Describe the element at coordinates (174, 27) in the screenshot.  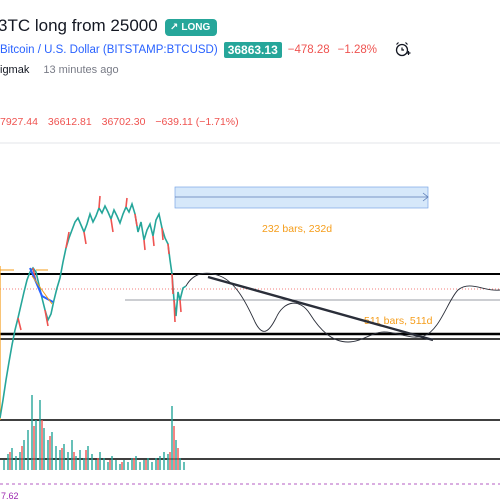
I see `arrow-up-right-icon: ↗` at that location.